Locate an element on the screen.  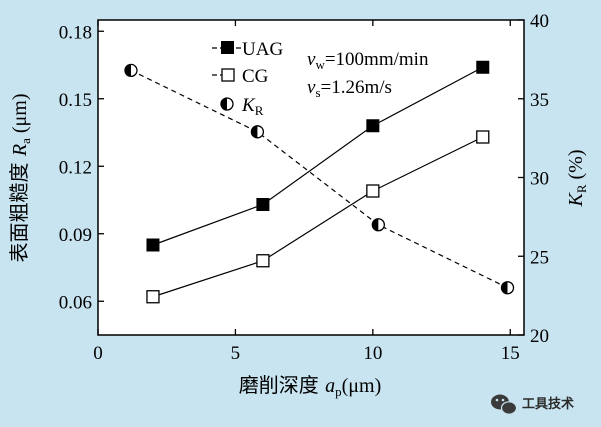
y-left-tick-label: 0.06 is located at coordinates (75, 302).